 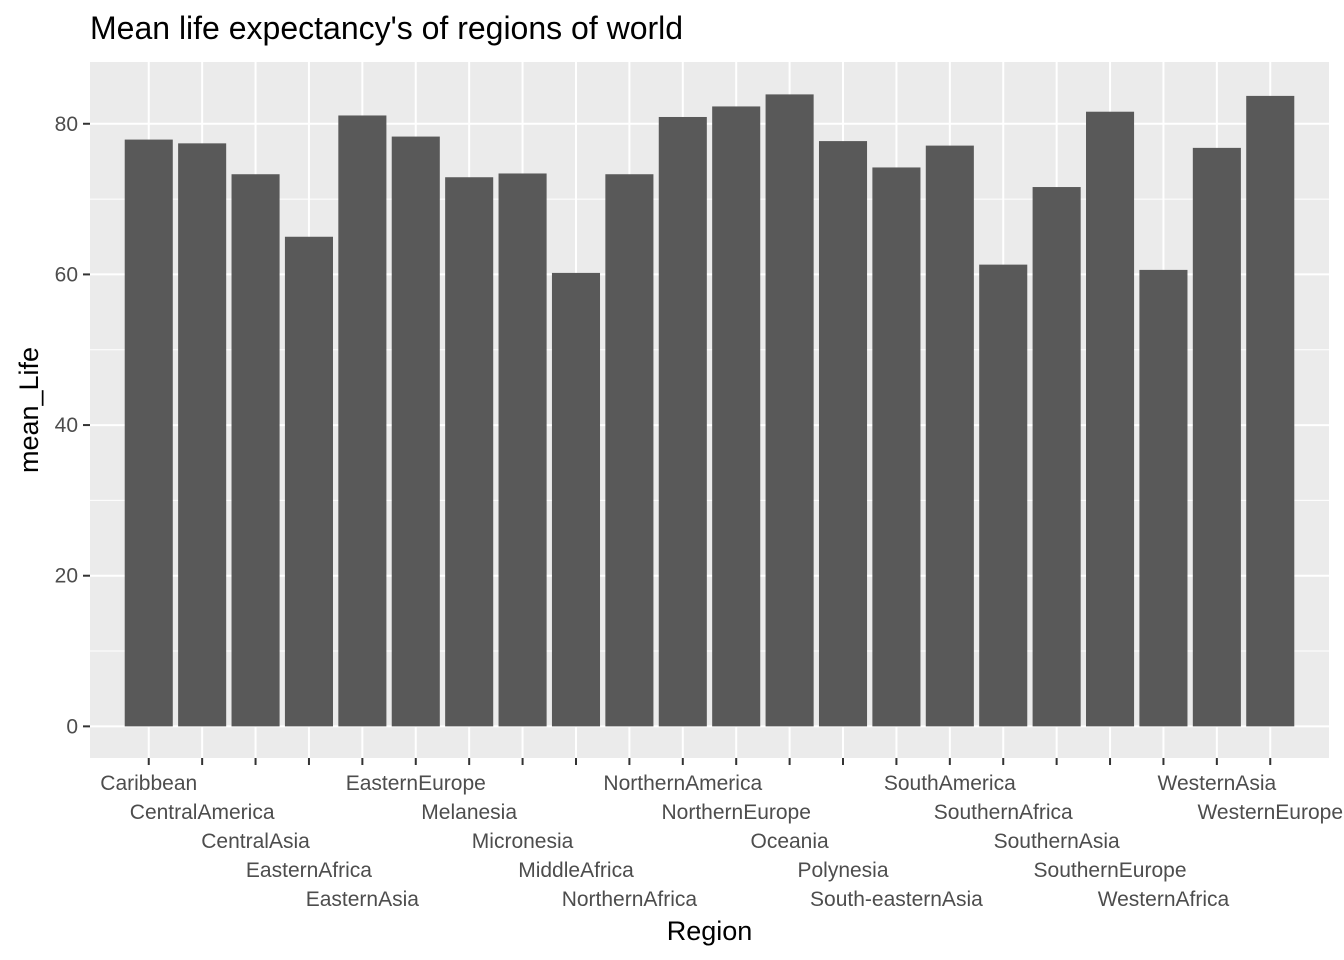 What do you see at coordinates (363, 899) in the screenshot?
I see `x-tick-label: EasternAsia` at bounding box center [363, 899].